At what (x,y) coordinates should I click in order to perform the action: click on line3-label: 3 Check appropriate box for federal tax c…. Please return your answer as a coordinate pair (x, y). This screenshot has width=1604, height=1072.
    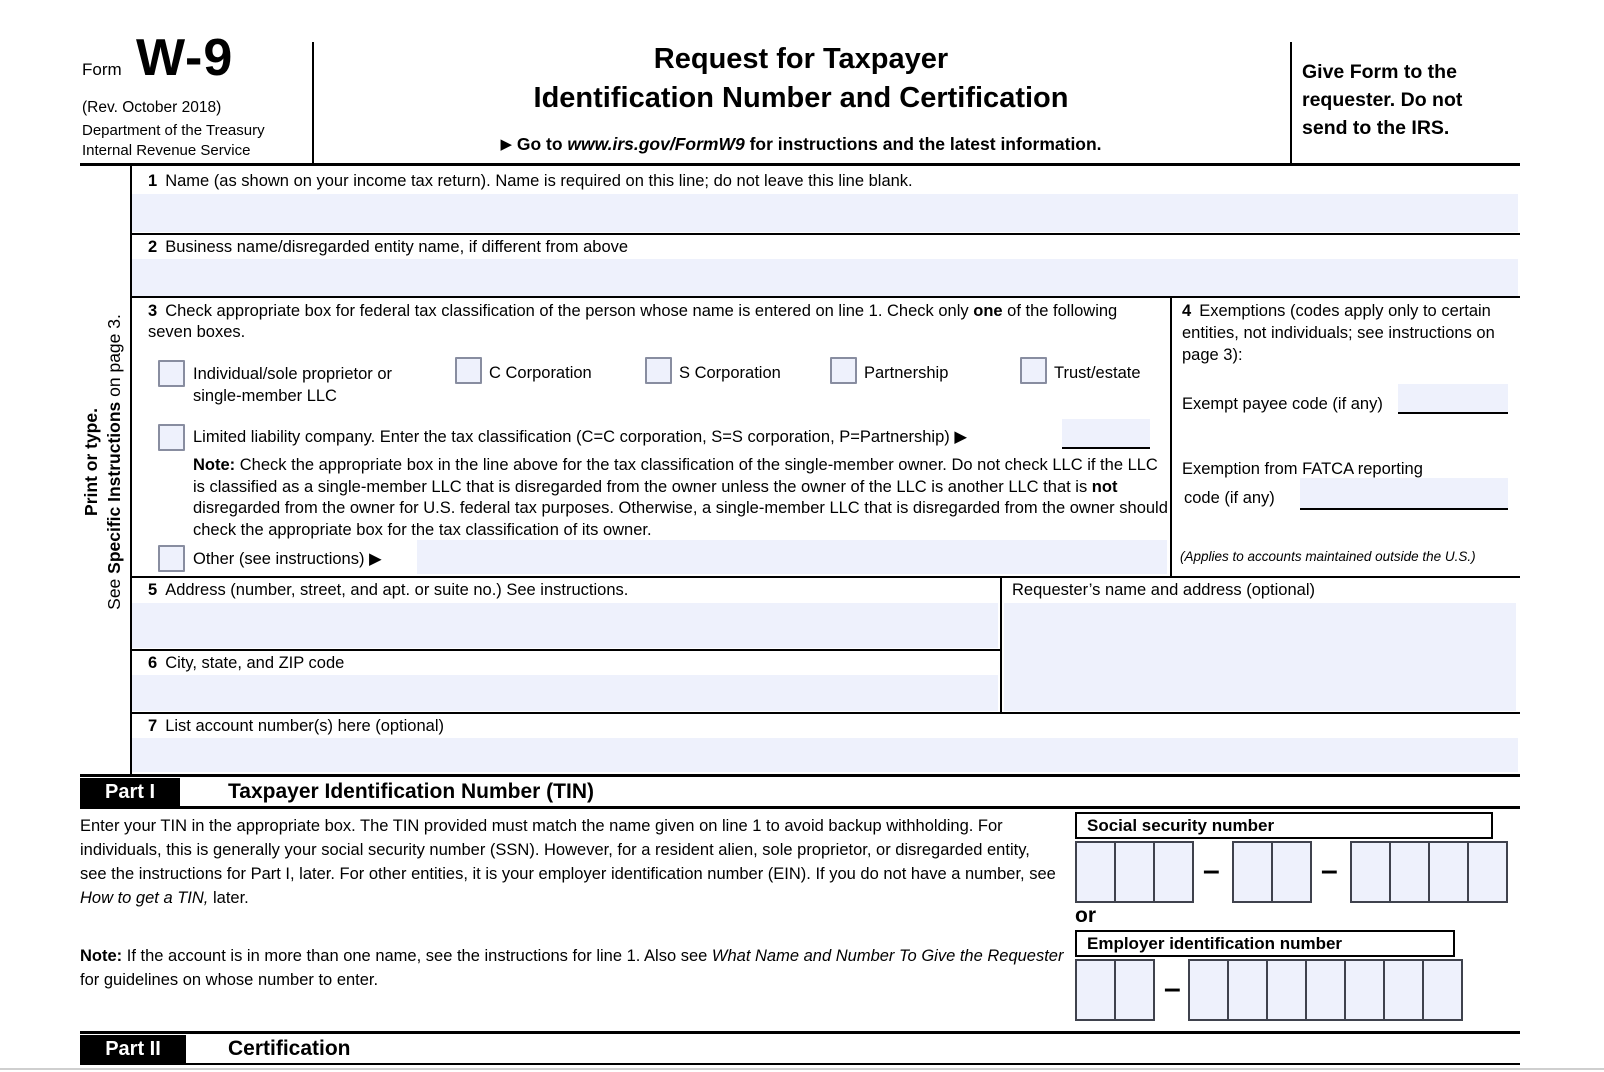
    Looking at the image, I should click on (654, 322).